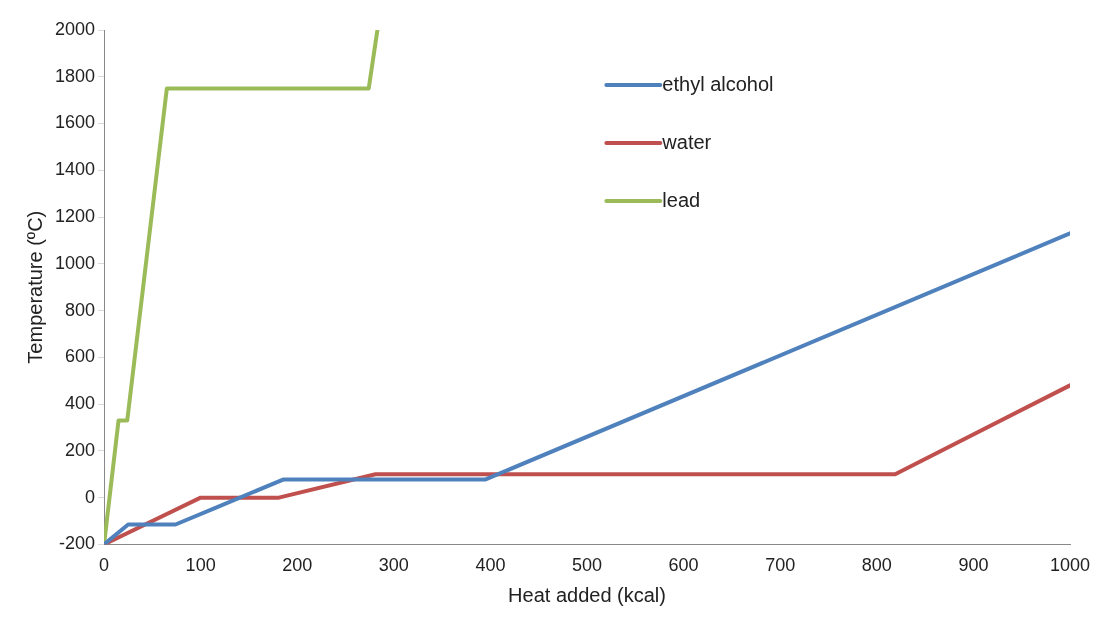  I want to click on x-tick-label: 800, so click(876, 565).